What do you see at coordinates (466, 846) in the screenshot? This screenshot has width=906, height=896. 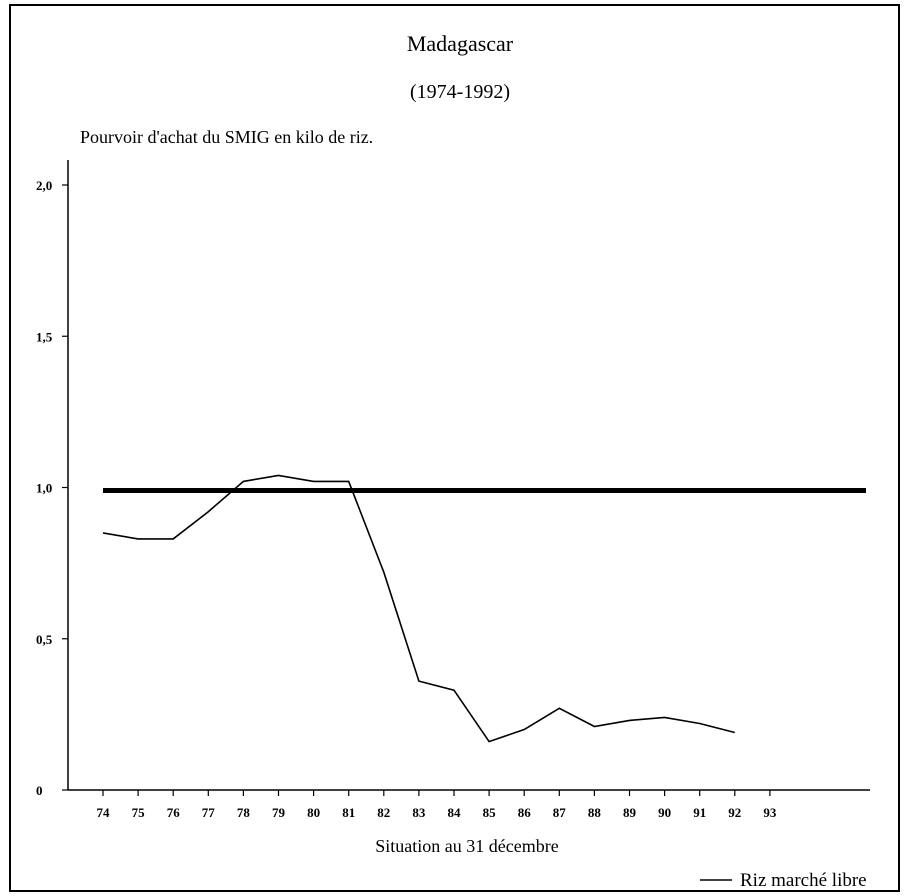 I see `x-axis-title: Situation au 31 décembre` at bounding box center [466, 846].